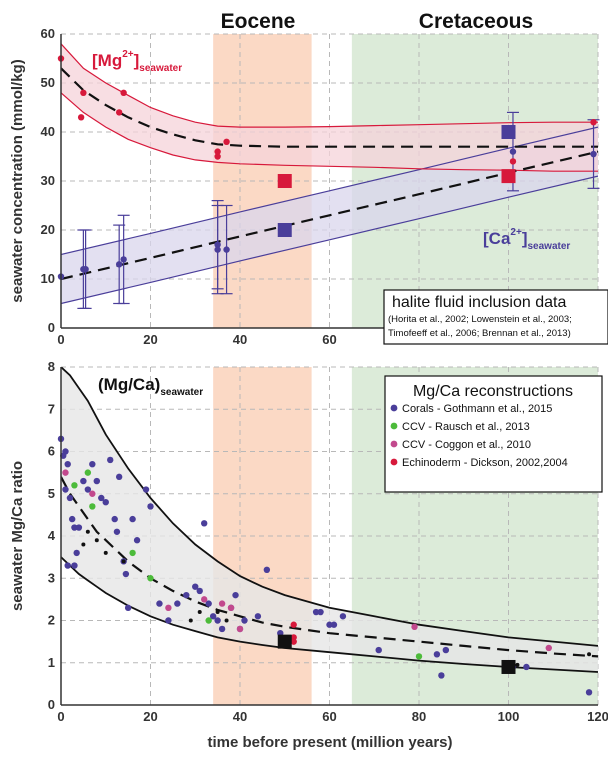 This screenshot has height=763, width=608. What do you see at coordinates (48, 131) in the screenshot?
I see `top-y-tick-label: 40` at bounding box center [48, 131].